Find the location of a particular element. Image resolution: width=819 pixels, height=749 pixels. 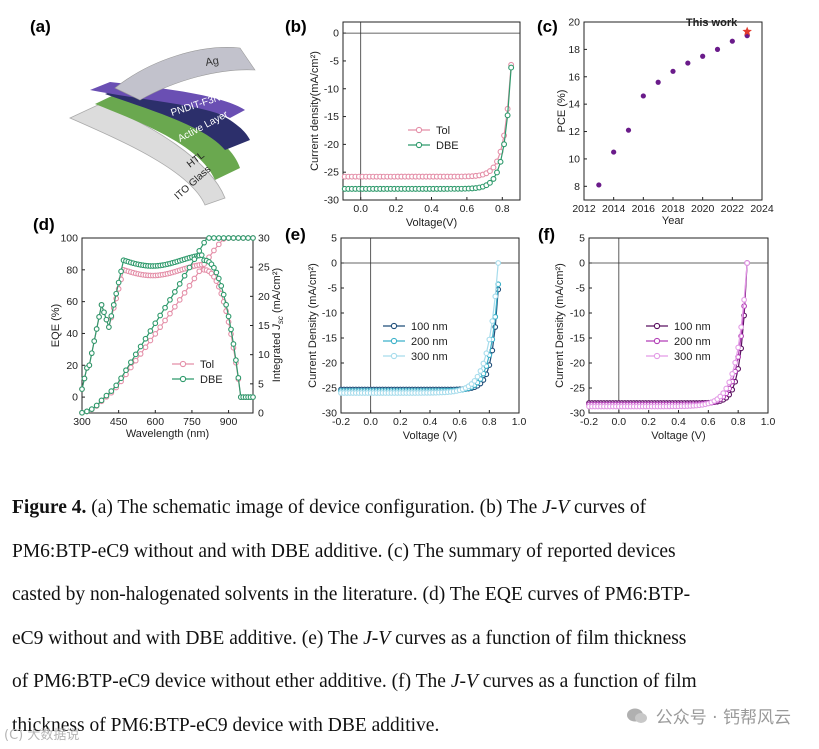

annotation-this-work: This work is located at coordinates (712, 23).